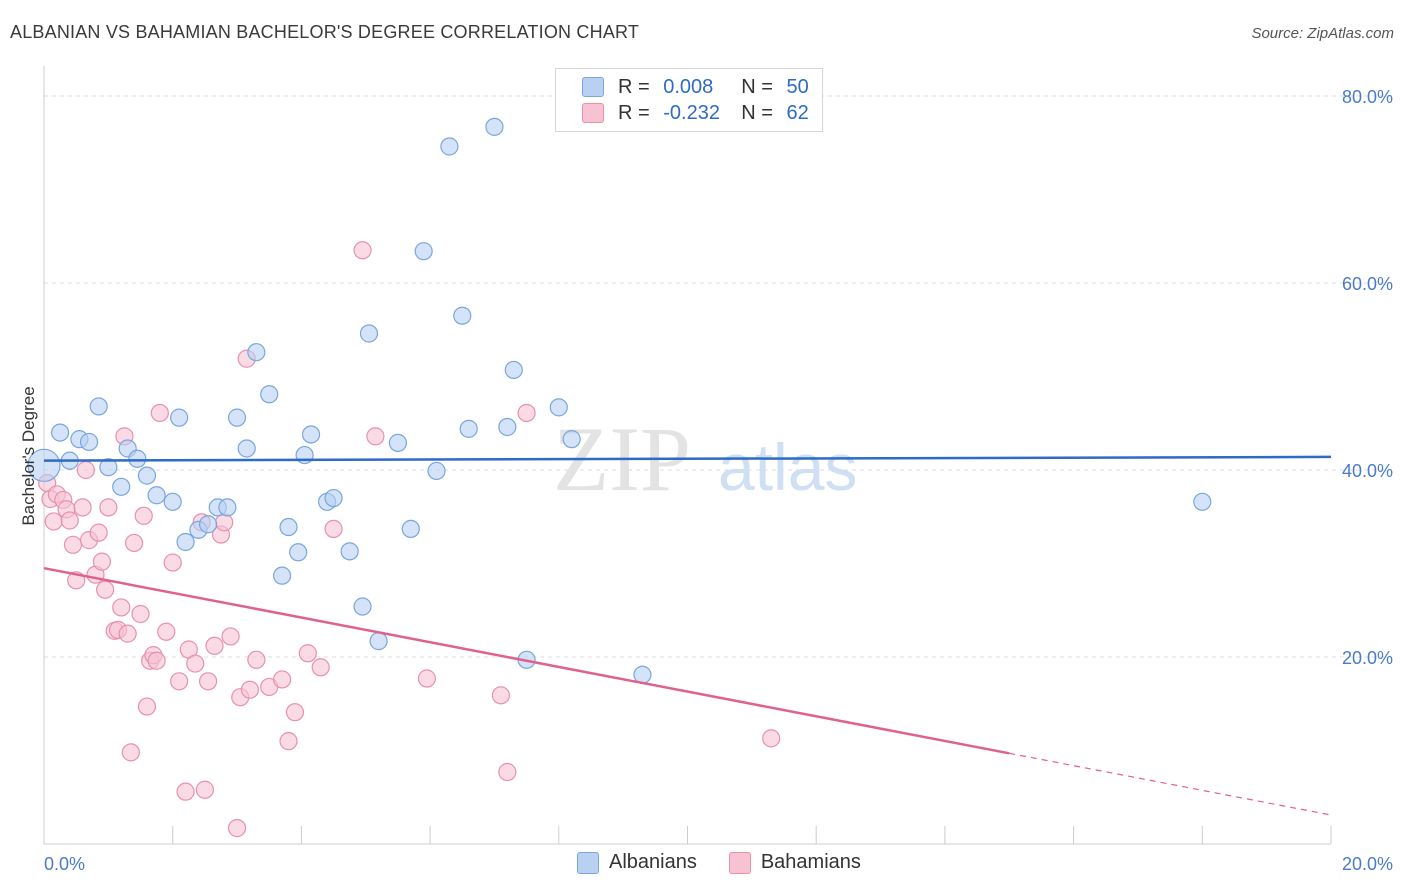  Describe the element at coordinates (653, 862) in the screenshot. I see `legend-label-albanians: Albanians` at that location.